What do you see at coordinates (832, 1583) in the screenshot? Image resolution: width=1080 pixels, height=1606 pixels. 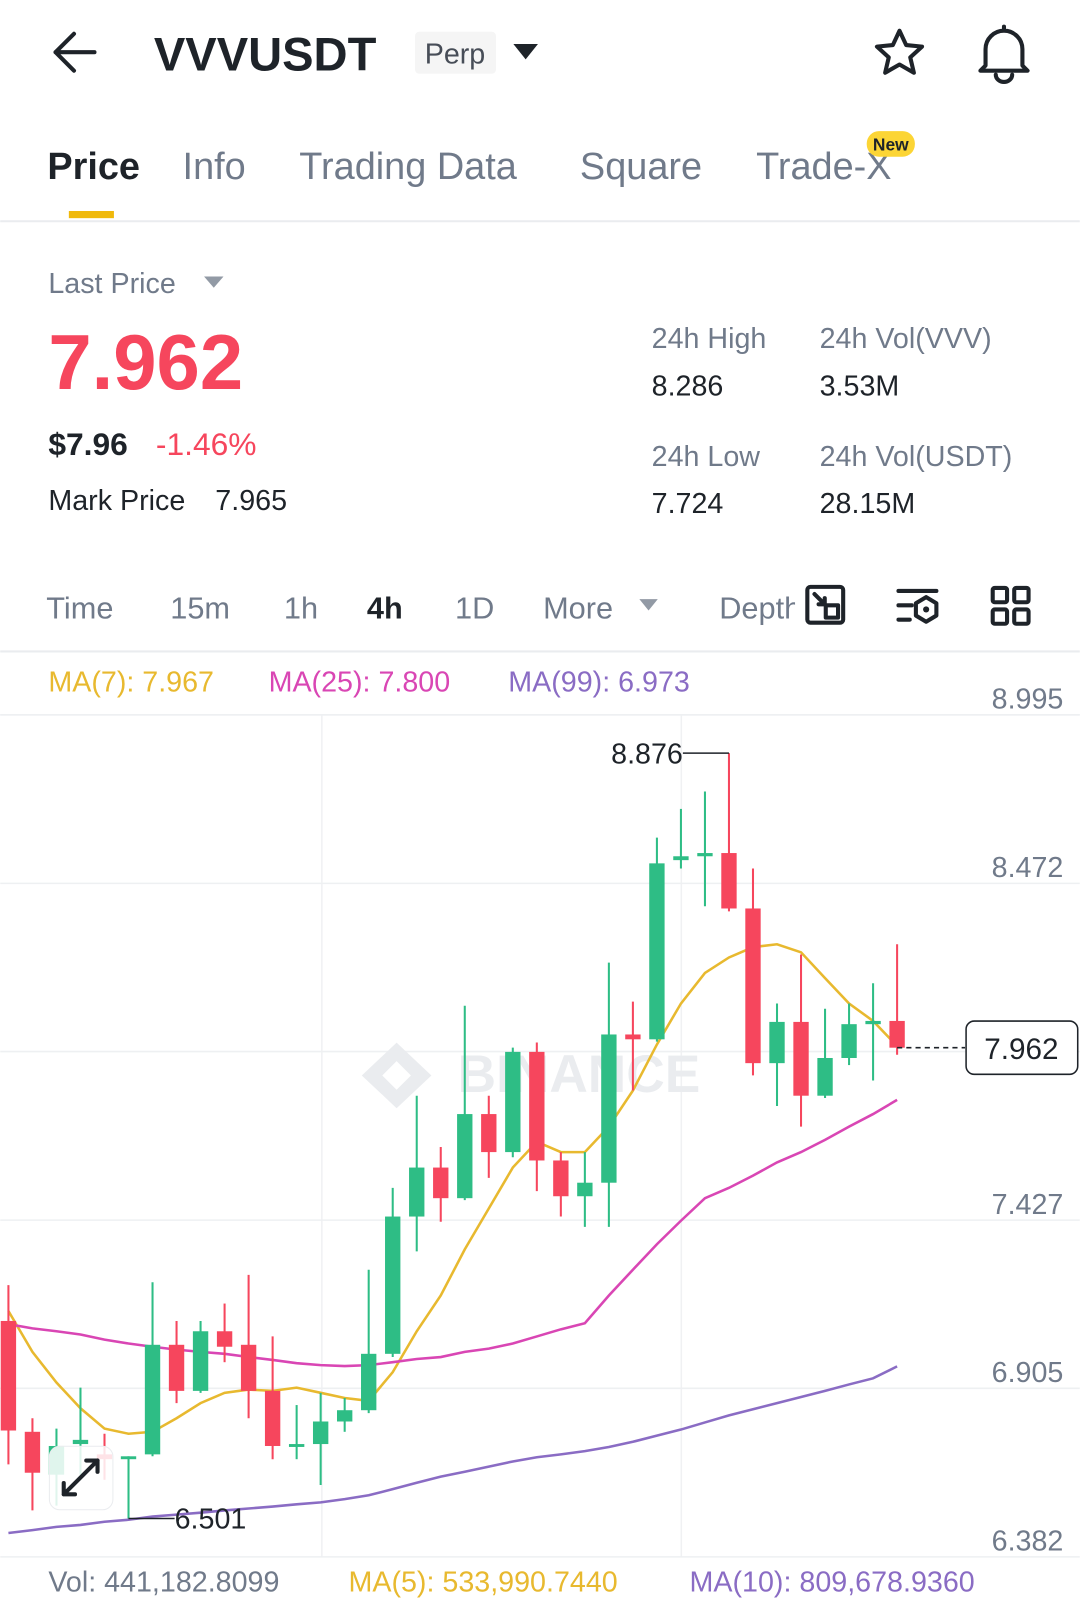 I see `volume-legend: MA(10): 809,678.9360` at bounding box center [832, 1583].